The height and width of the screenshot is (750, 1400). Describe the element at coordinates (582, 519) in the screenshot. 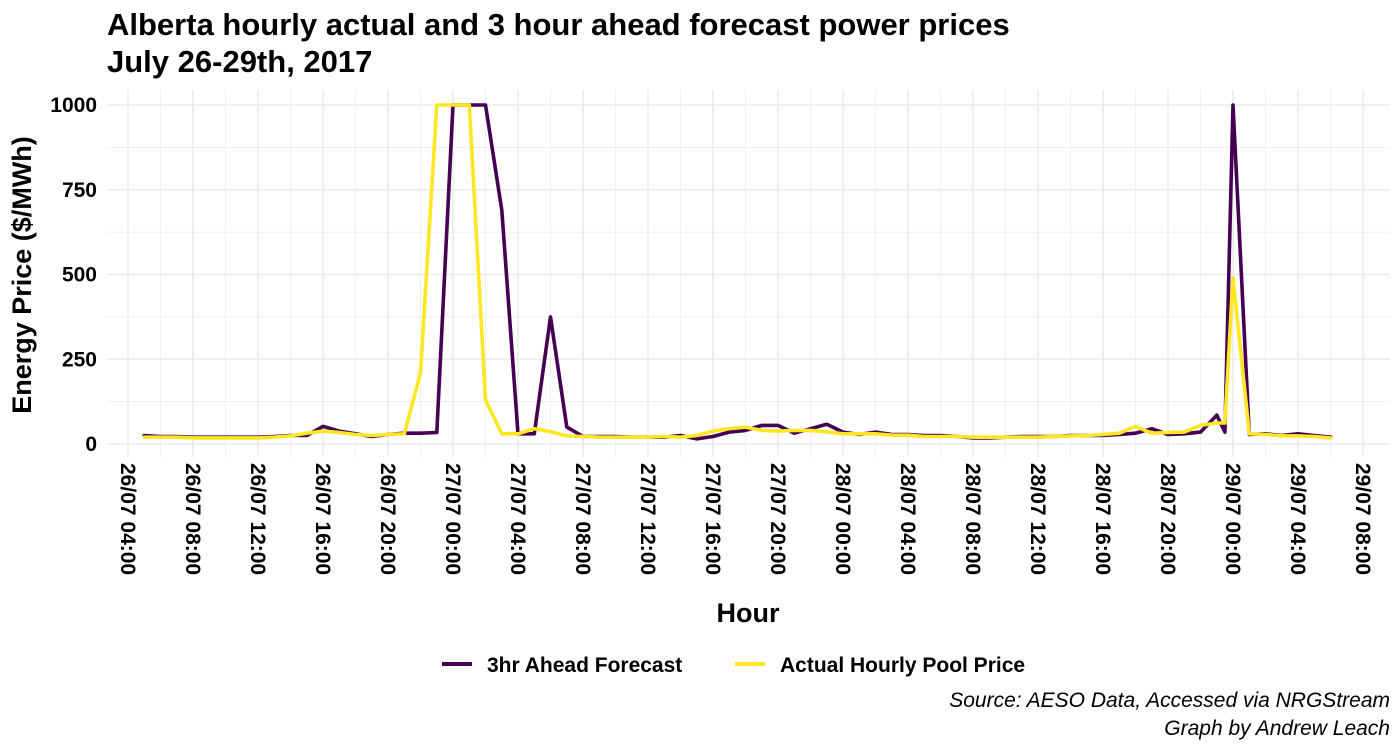

I see `x-tick-label: 27/07 08:00` at that location.